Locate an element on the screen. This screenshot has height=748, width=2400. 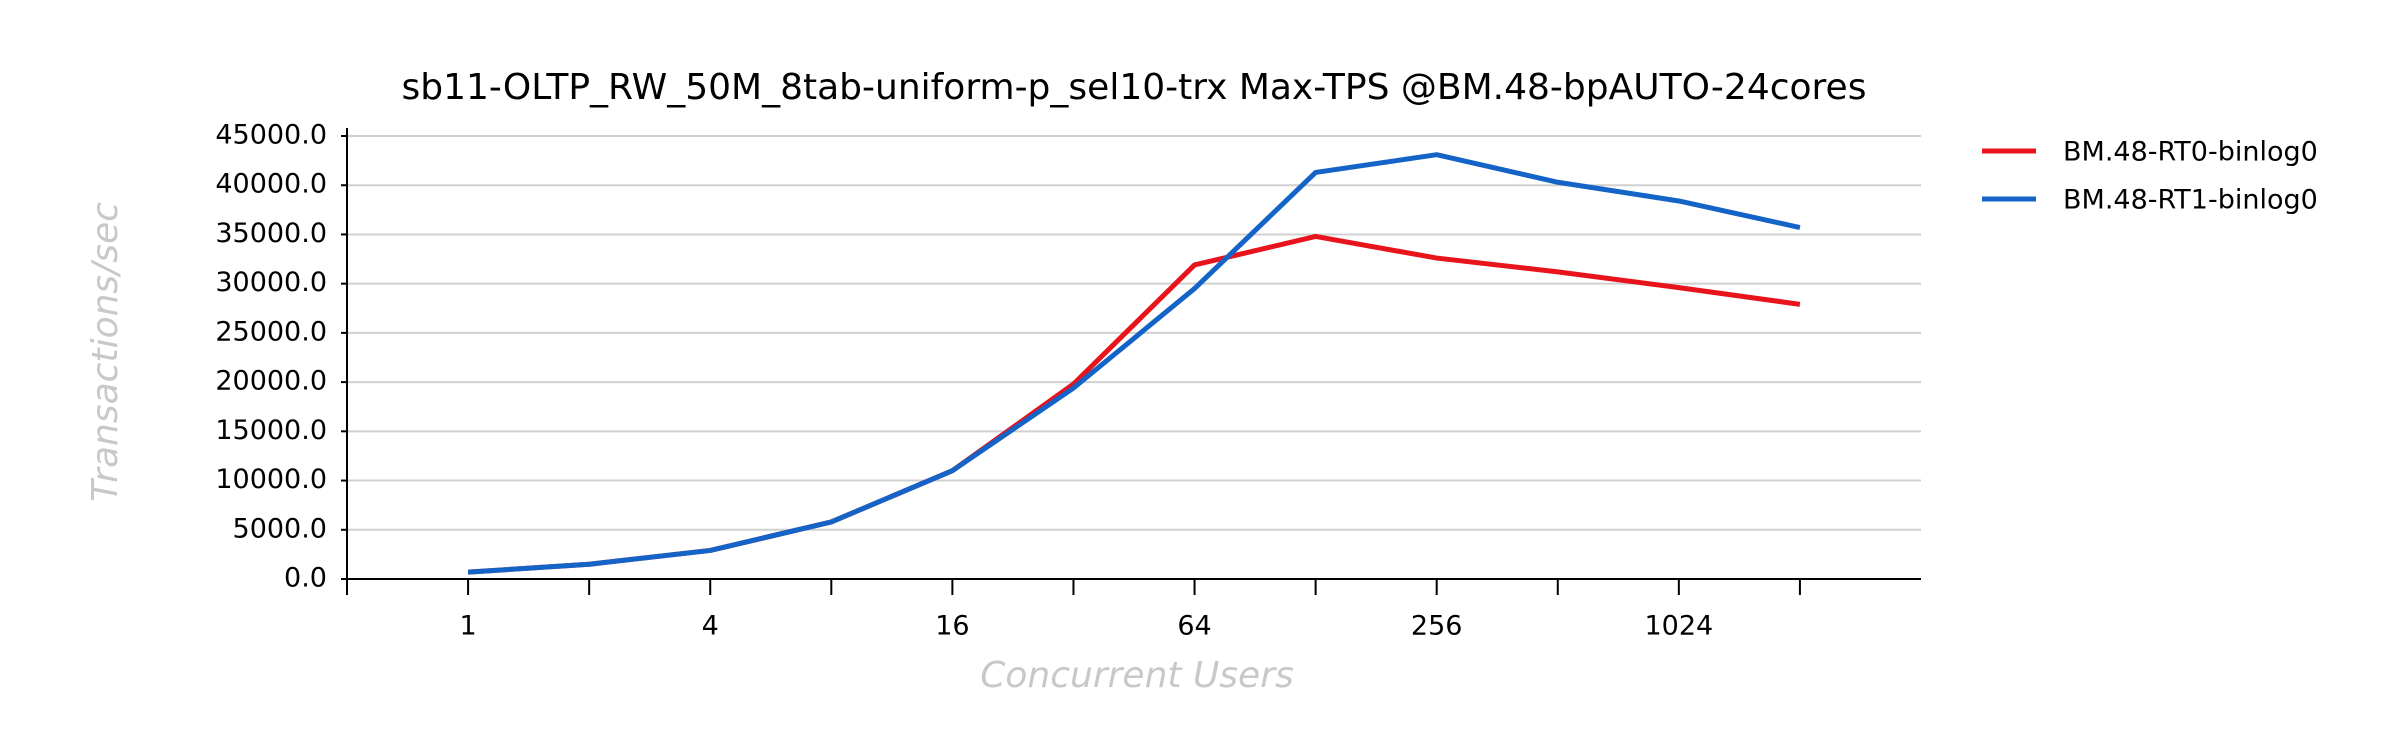
y-tick-label: 10000.0 is located at coordinates (271, 479).